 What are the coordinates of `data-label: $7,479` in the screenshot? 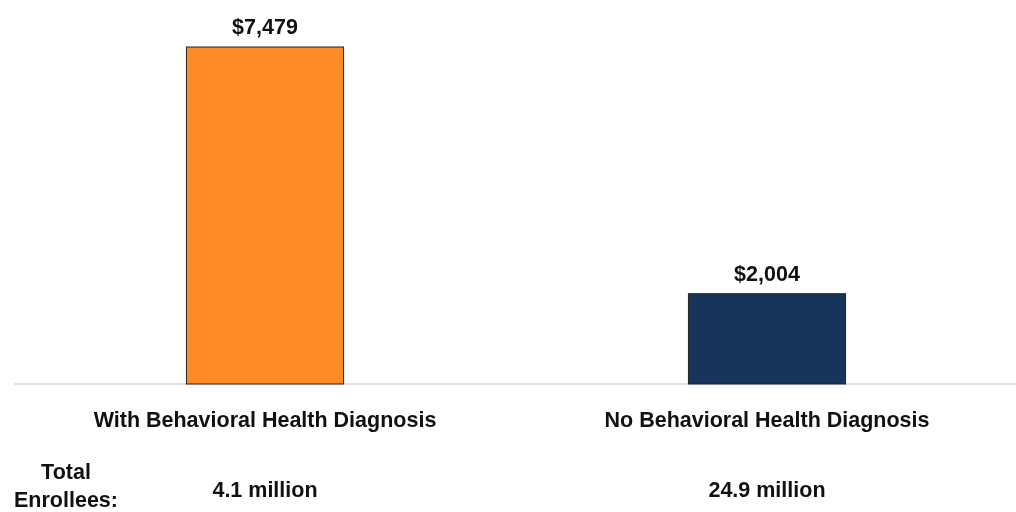 It's located at (265, 27).